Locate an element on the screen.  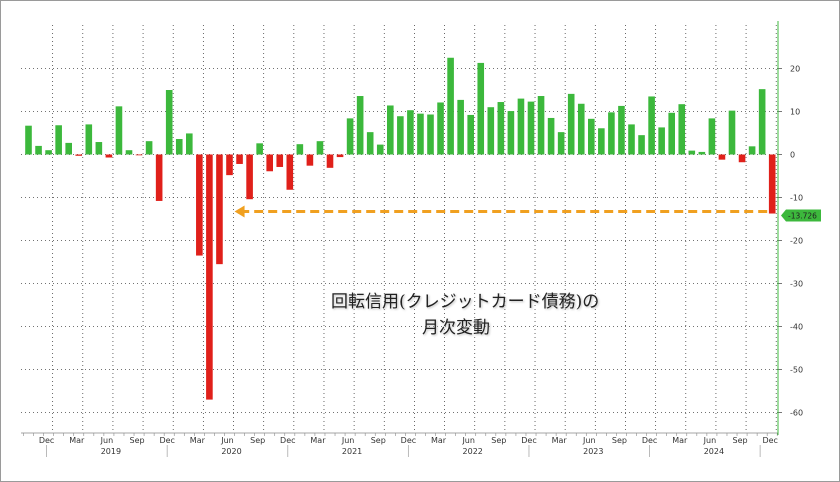
y-tick-label: -30 is located at coordinates (796, 284).